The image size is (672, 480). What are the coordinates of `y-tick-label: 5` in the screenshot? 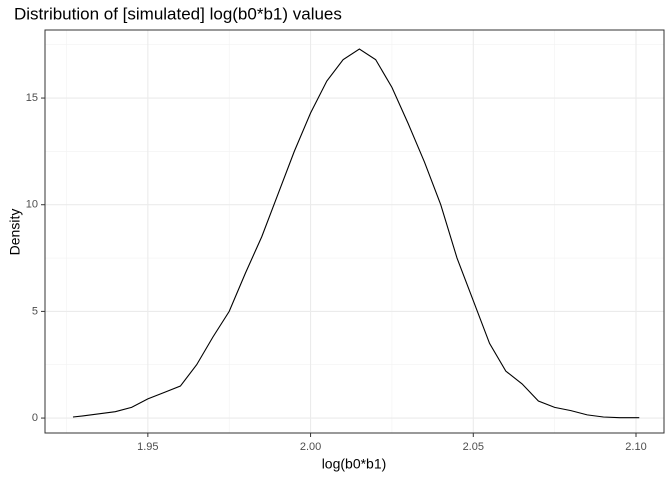 It's located at (35, 311).